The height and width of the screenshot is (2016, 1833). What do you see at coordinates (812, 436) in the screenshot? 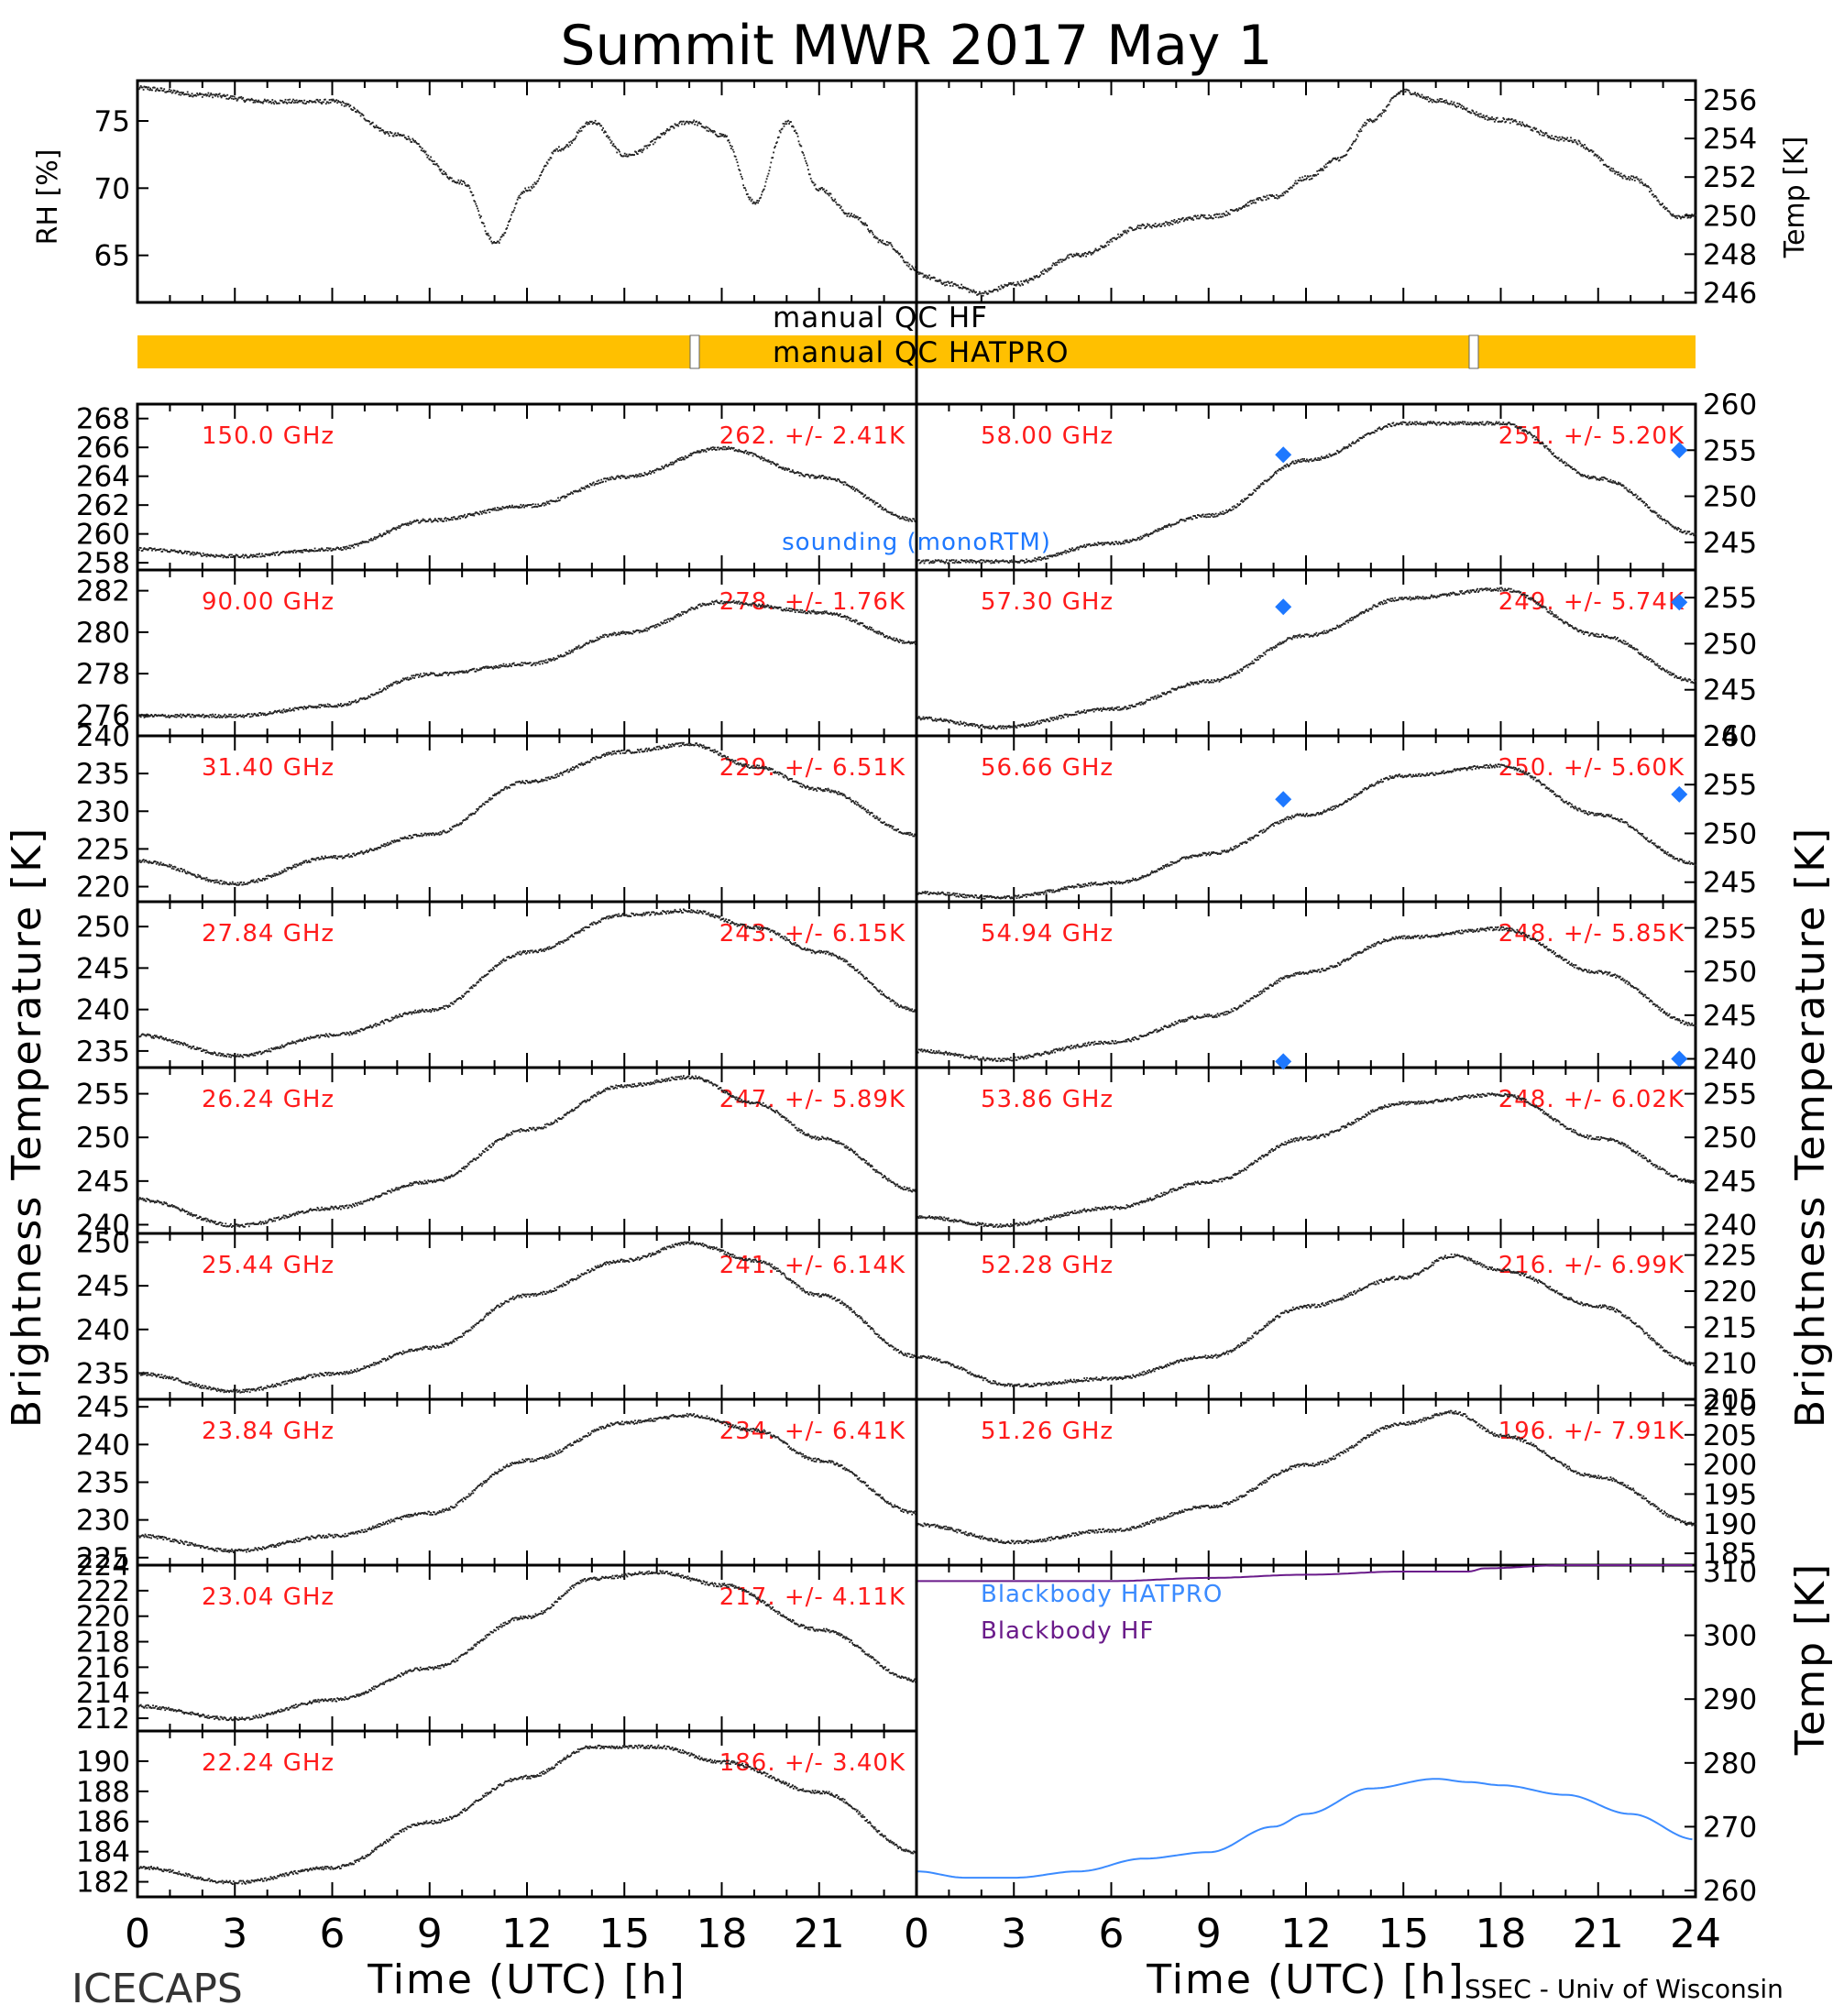
I see `stats-label: 262. +/- 2.41K` at bounding box center [812, 436].